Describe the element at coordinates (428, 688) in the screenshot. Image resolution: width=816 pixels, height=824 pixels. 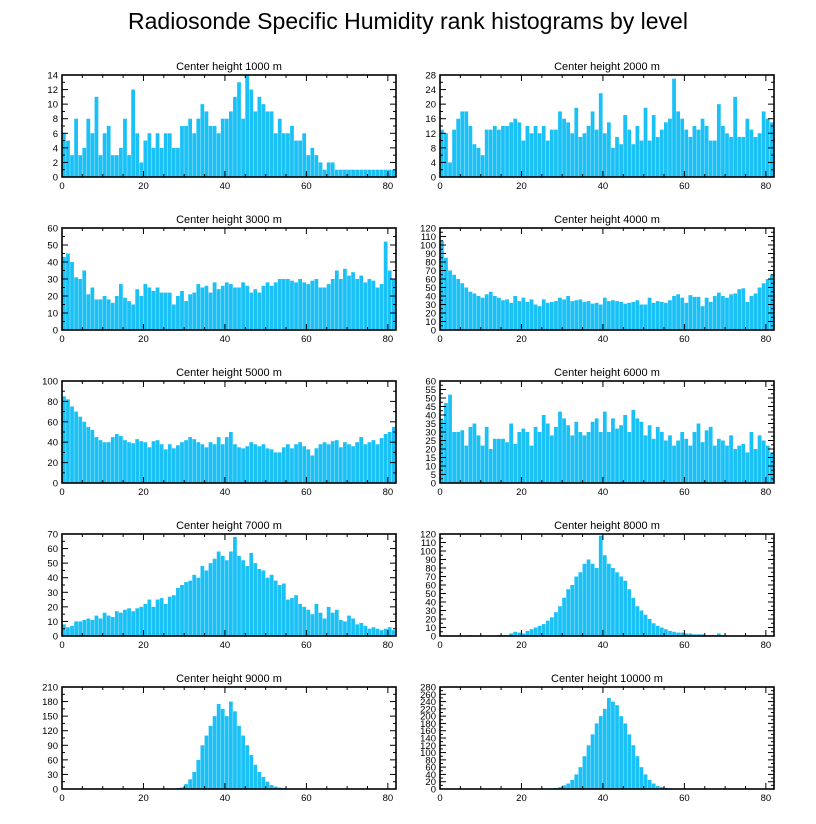
I see `y-tick-label: 280` at that location.